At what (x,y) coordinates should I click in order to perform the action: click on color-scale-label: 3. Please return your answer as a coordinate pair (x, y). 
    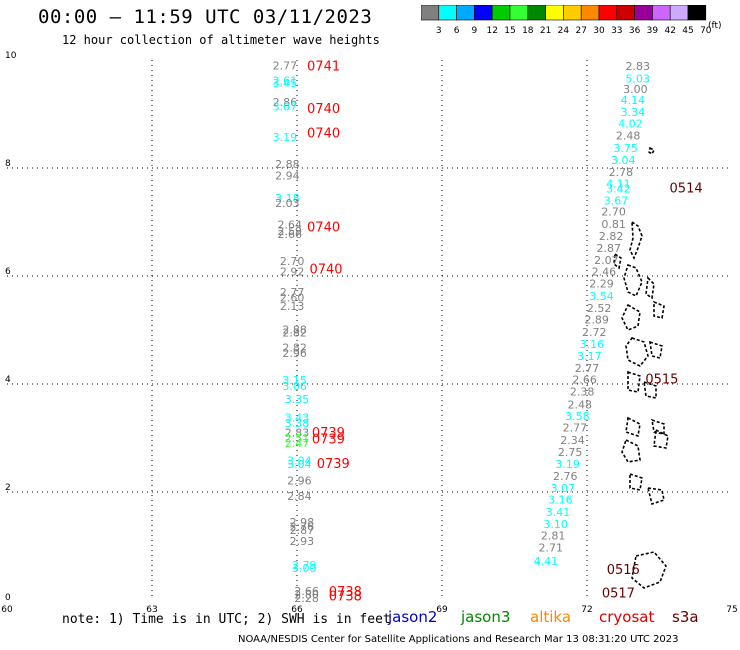
    Looking at the image, I should click on (439, 31).